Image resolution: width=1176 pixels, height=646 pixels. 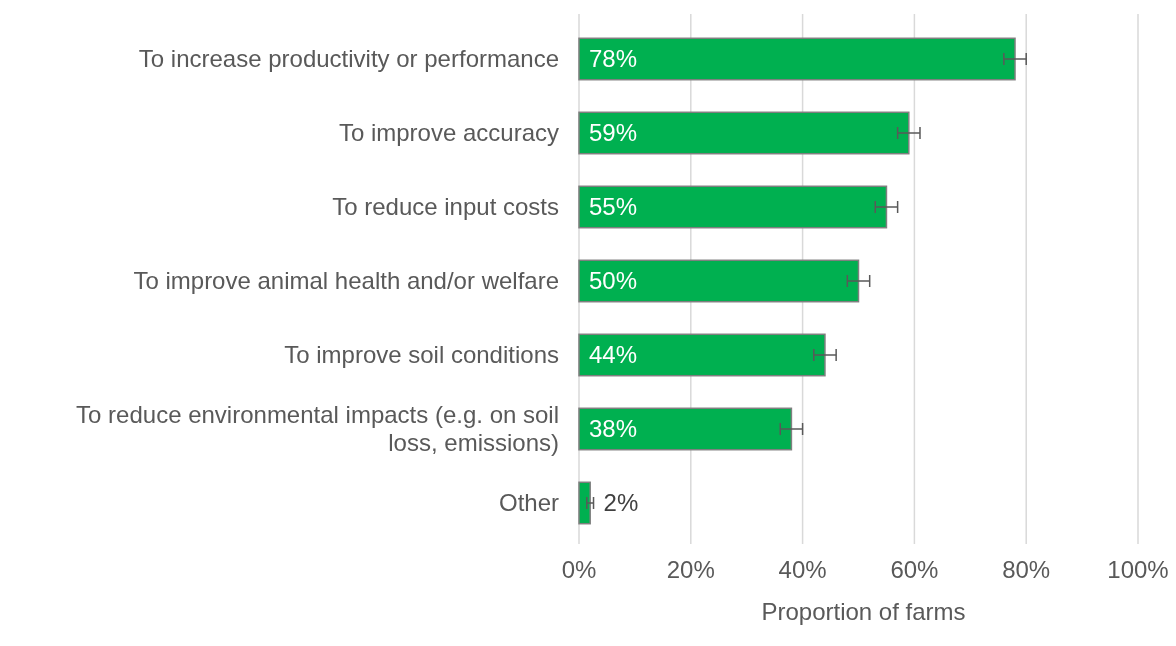 I want to click on data-label: 38%, so click(x=613, y=429).